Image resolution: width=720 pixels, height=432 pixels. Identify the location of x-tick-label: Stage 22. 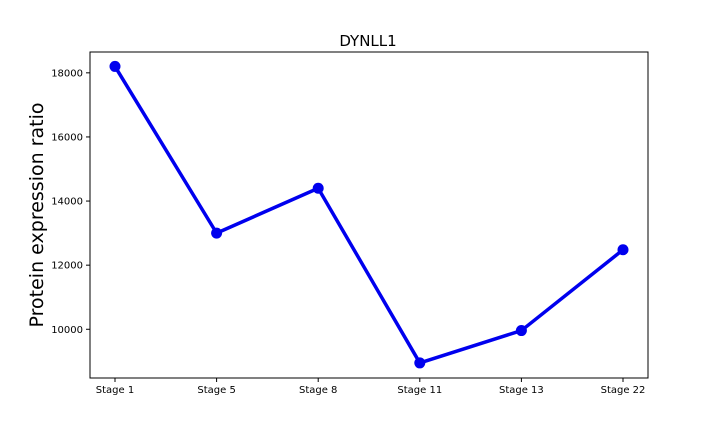
(623, 390).